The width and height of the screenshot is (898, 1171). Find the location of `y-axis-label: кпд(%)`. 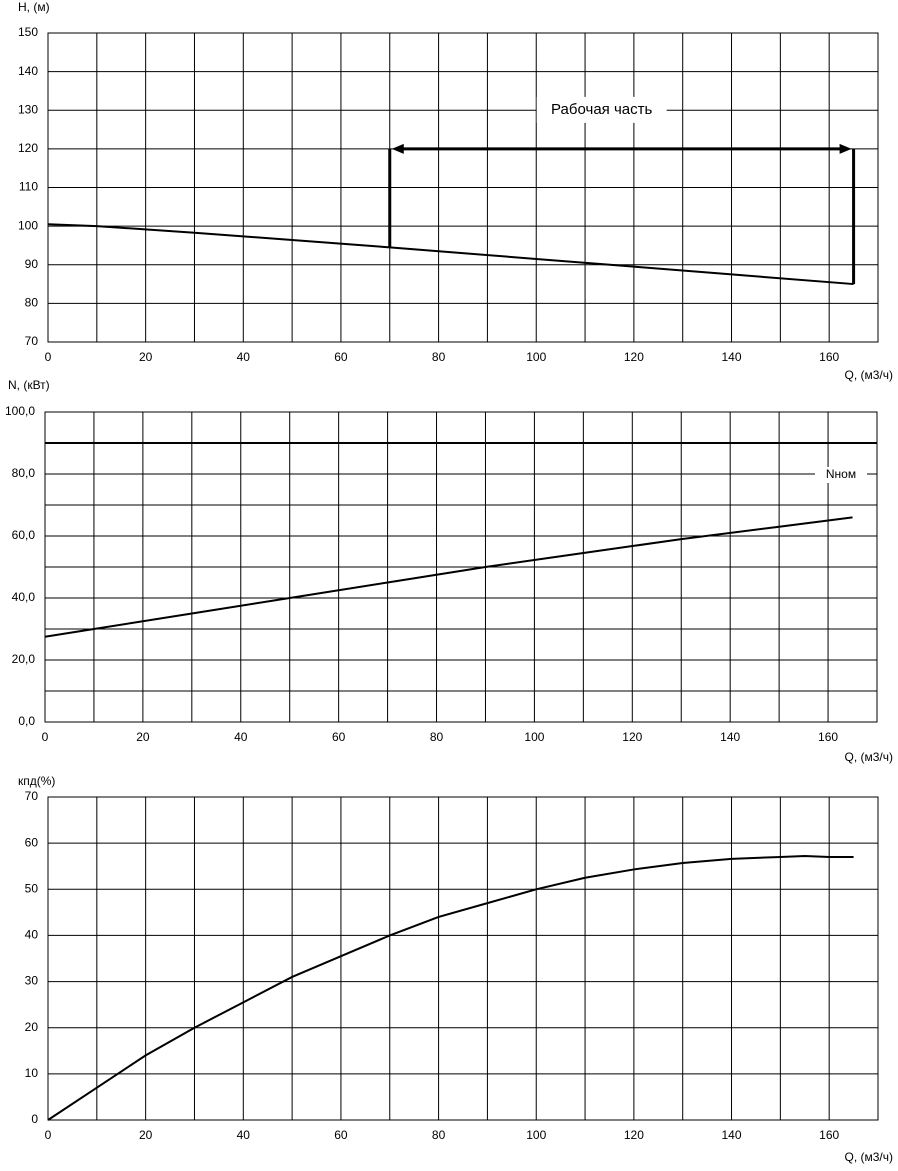

y-axis-label: кпд(%) is located at coordinates (36, 781).